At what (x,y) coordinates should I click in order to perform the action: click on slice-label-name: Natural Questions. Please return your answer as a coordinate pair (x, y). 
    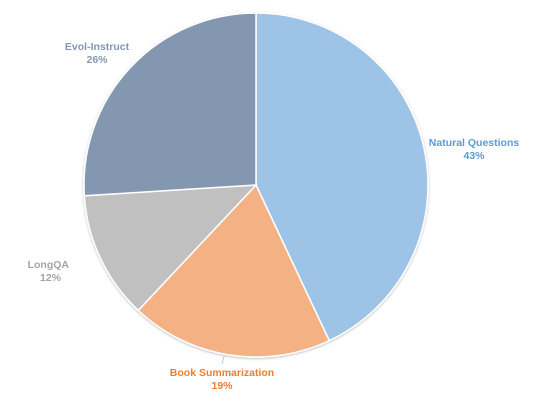
    Looking at the image, I should click on (474, 143).